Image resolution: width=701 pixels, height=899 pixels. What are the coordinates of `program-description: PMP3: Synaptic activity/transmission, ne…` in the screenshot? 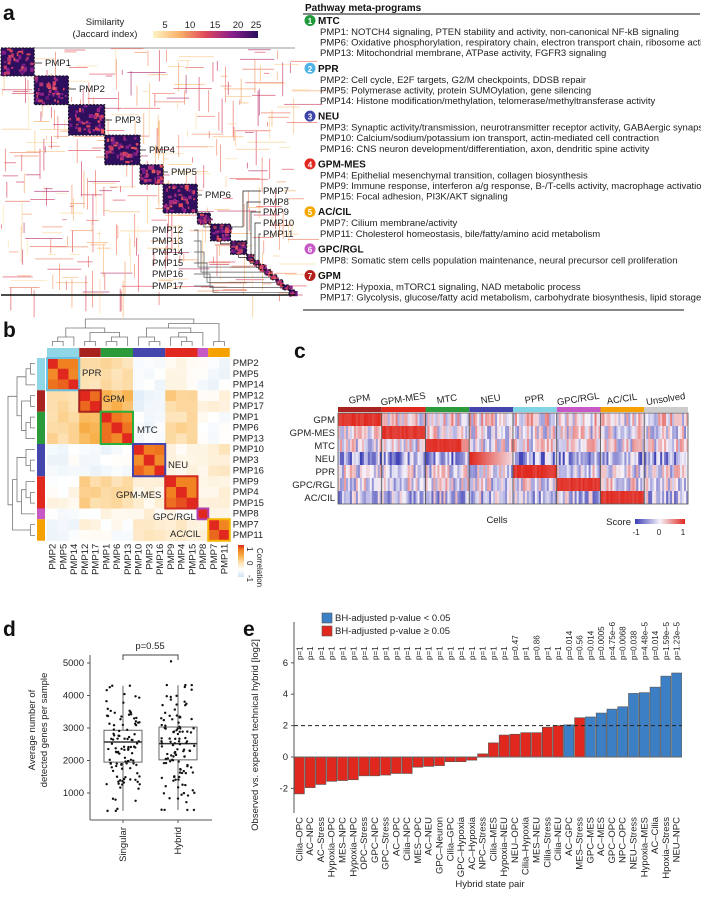 It's located at (510, 128).